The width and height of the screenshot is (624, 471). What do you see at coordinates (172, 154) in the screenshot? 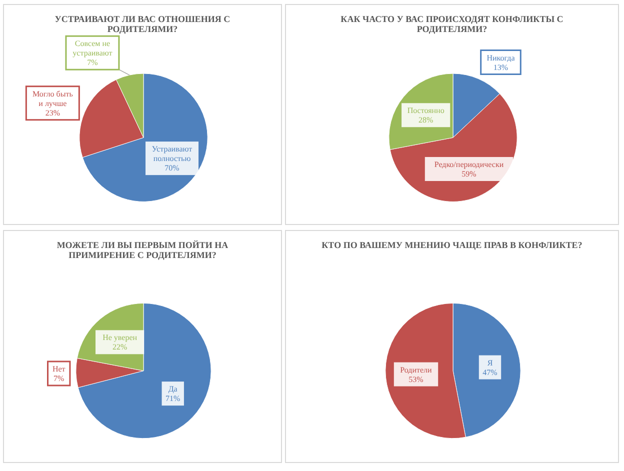
I see `slice-label: Устраивают полностью` at bounding box center [172, 154].